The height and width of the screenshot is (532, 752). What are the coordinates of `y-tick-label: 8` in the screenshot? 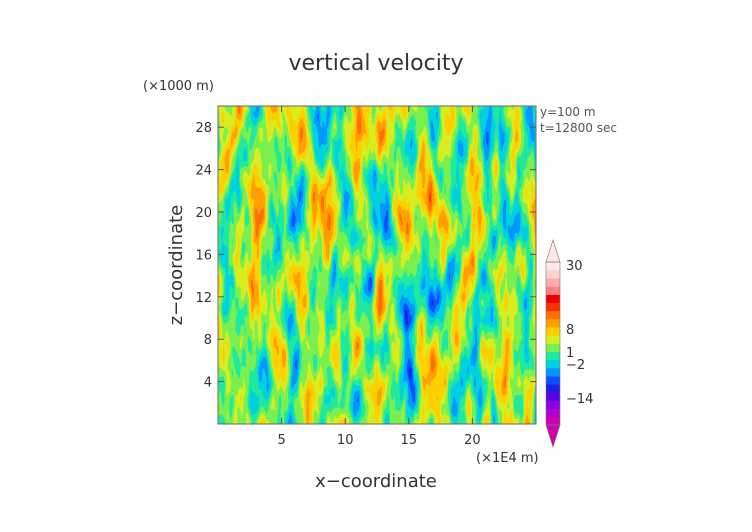 It's located at (208, 340).